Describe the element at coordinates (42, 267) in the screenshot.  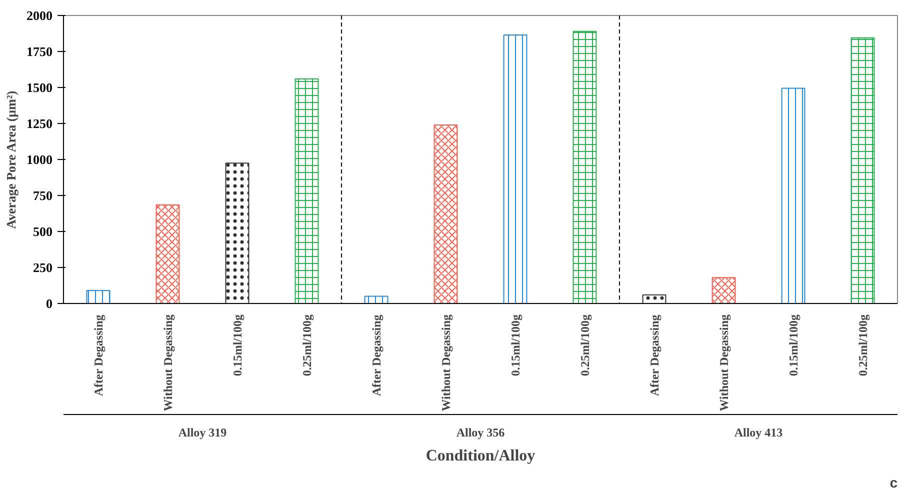
I see `y-tick-label: 250` at that location.